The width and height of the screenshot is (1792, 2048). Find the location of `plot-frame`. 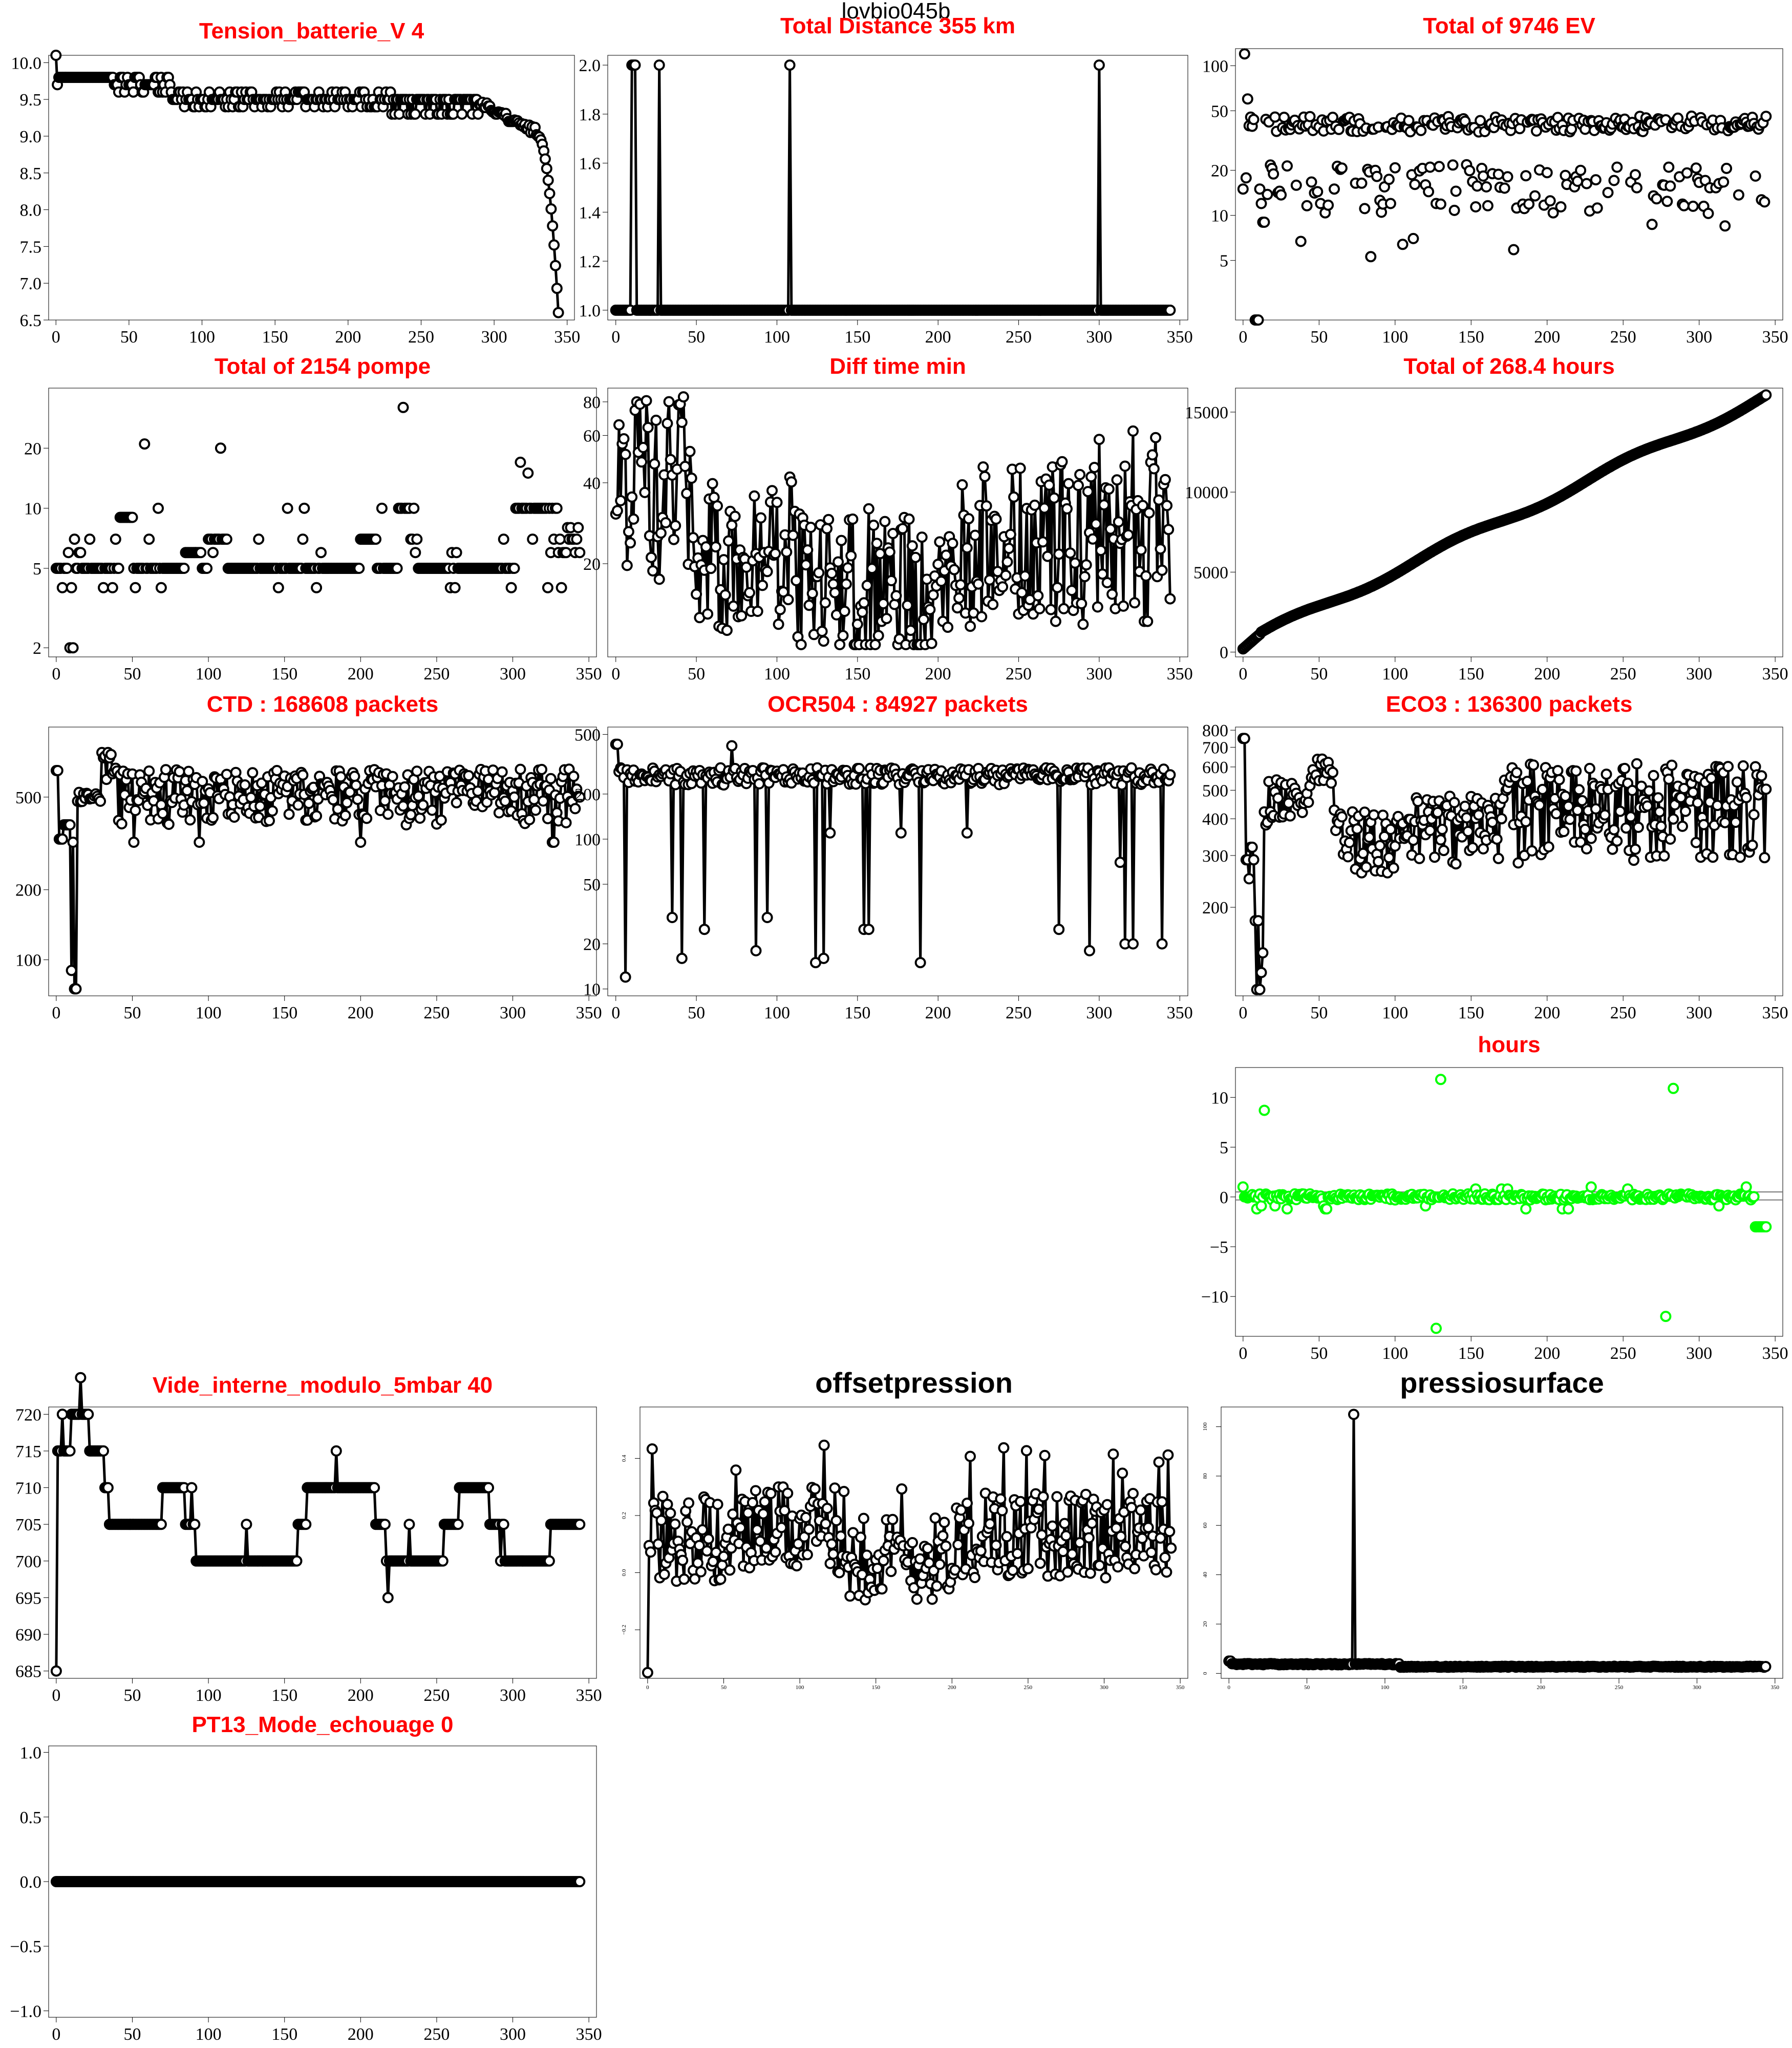

plot-frame is located at coordinates (322, 1542).